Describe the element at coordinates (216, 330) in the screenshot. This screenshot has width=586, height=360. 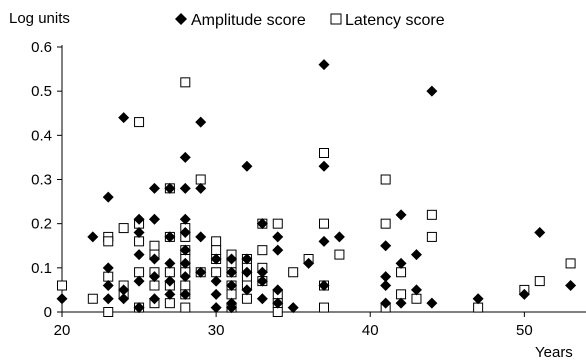
I see `x-tick-label: 30` at that location.